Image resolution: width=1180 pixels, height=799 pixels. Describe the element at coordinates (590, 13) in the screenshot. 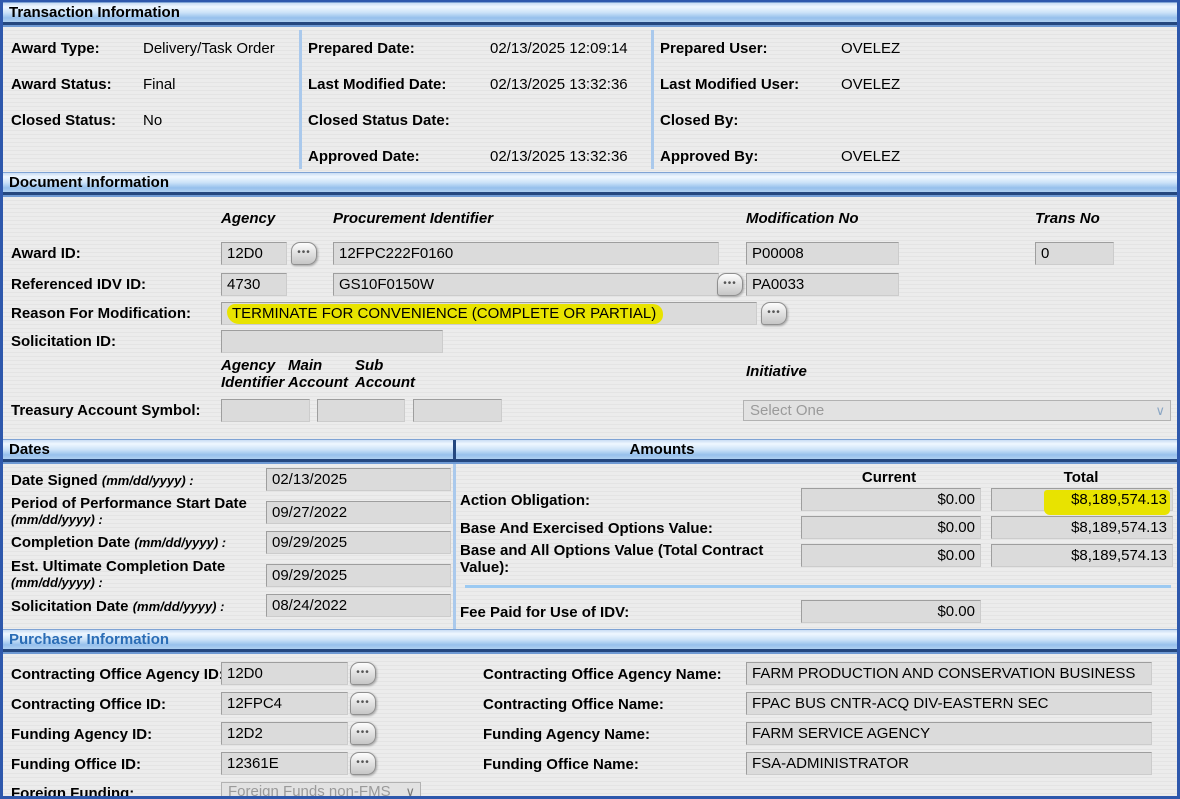

I see `transaction-information-header: Transaction Information` at that location.